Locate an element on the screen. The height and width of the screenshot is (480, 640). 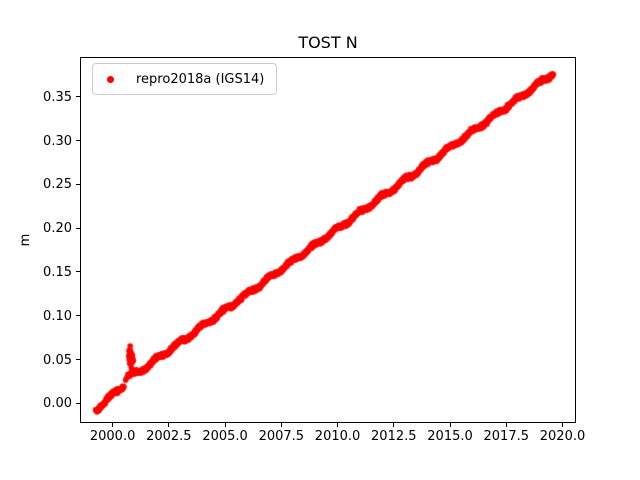
x-tick-label: 2020.0 is located at coordinates (562, 436).